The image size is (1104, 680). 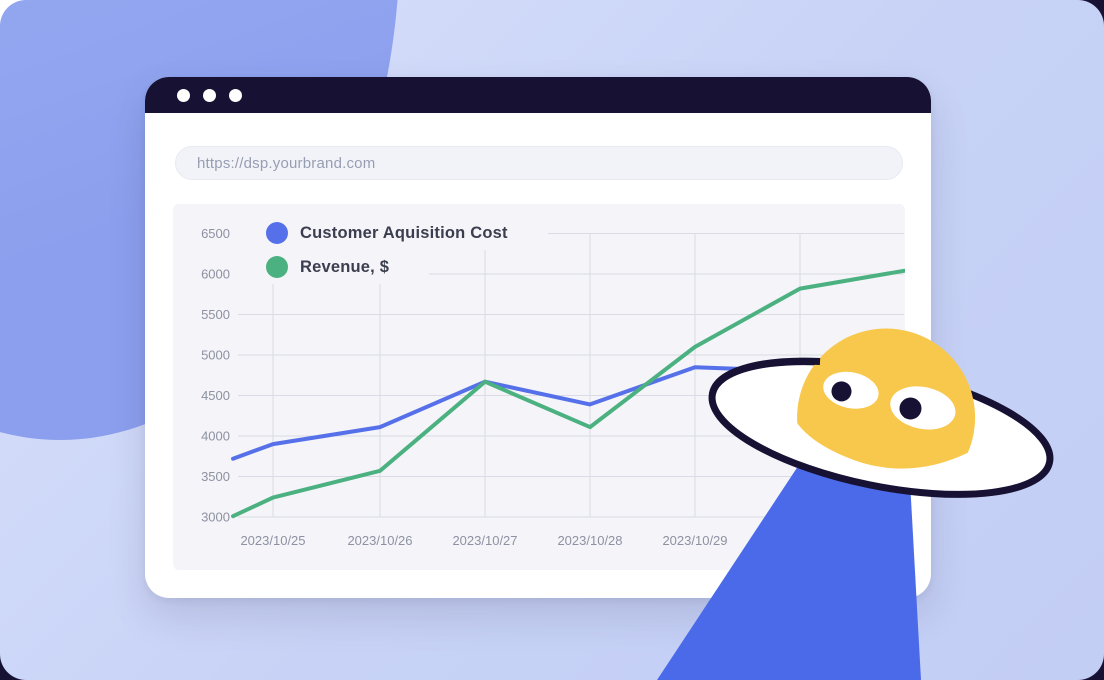 What do you see at coordinates (886, 398) in the screenshot?
I see `alien-dome` at bounding box center [886, 398].